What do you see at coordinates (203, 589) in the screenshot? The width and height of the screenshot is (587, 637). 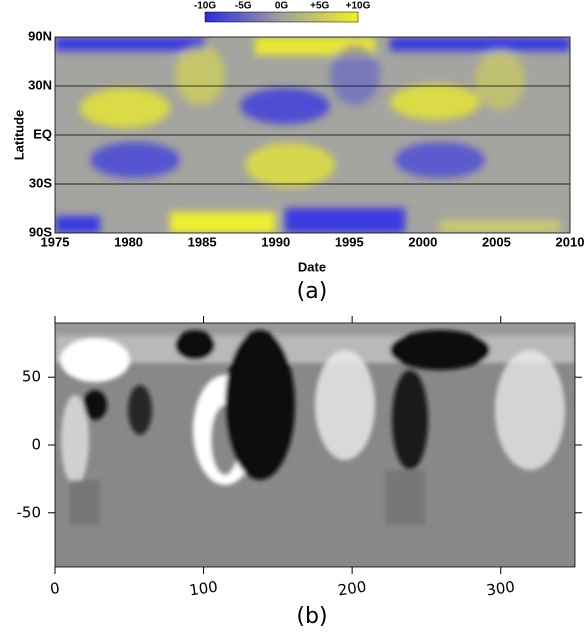 I see `x-tick-label: 100` at bounding box center [203, 589].